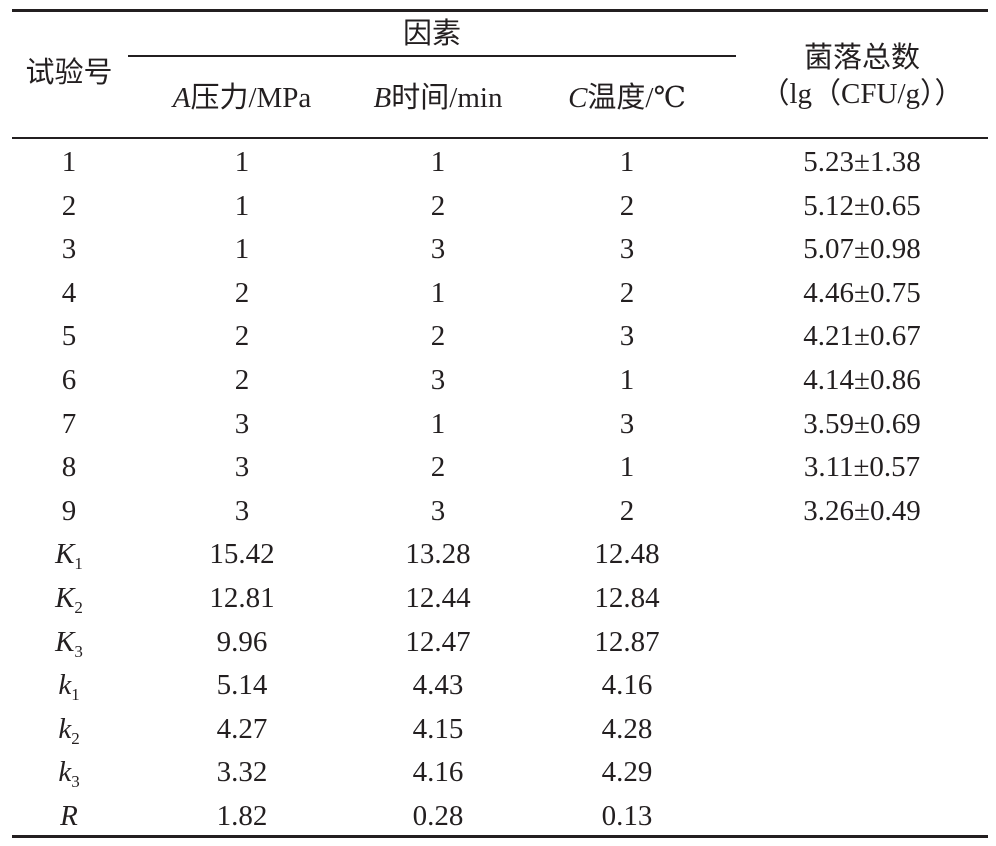 The height and width of the screenshot is (846, 996). Describe the element at coordinates (862, 511) in the screenshot. I see `colony-count-cell: 3.26±0.49` at that location.